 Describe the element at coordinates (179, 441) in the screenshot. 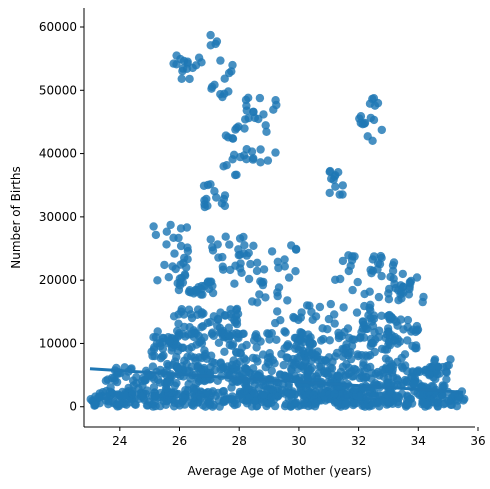

I see `x-tick-label: 26` at that location.